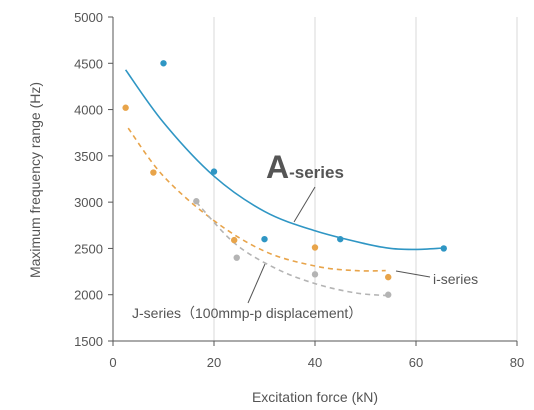  What do you see at coordinates (88, 248) in the screenshot?
I see `y-tick-label: 2500` at bounding box center [88, 248].